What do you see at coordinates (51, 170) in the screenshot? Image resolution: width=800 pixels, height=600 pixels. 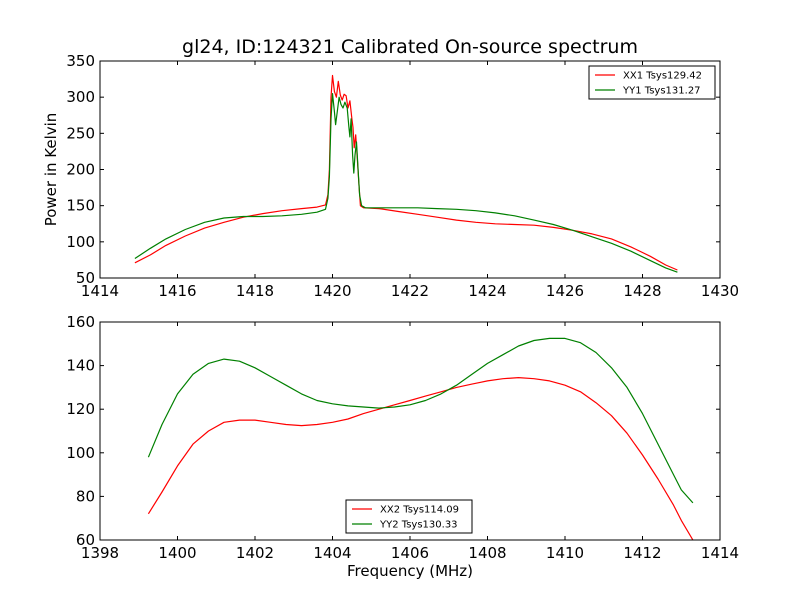 I see `y-axis-label: Power in Kelvin` at bounding box center [51, 170].